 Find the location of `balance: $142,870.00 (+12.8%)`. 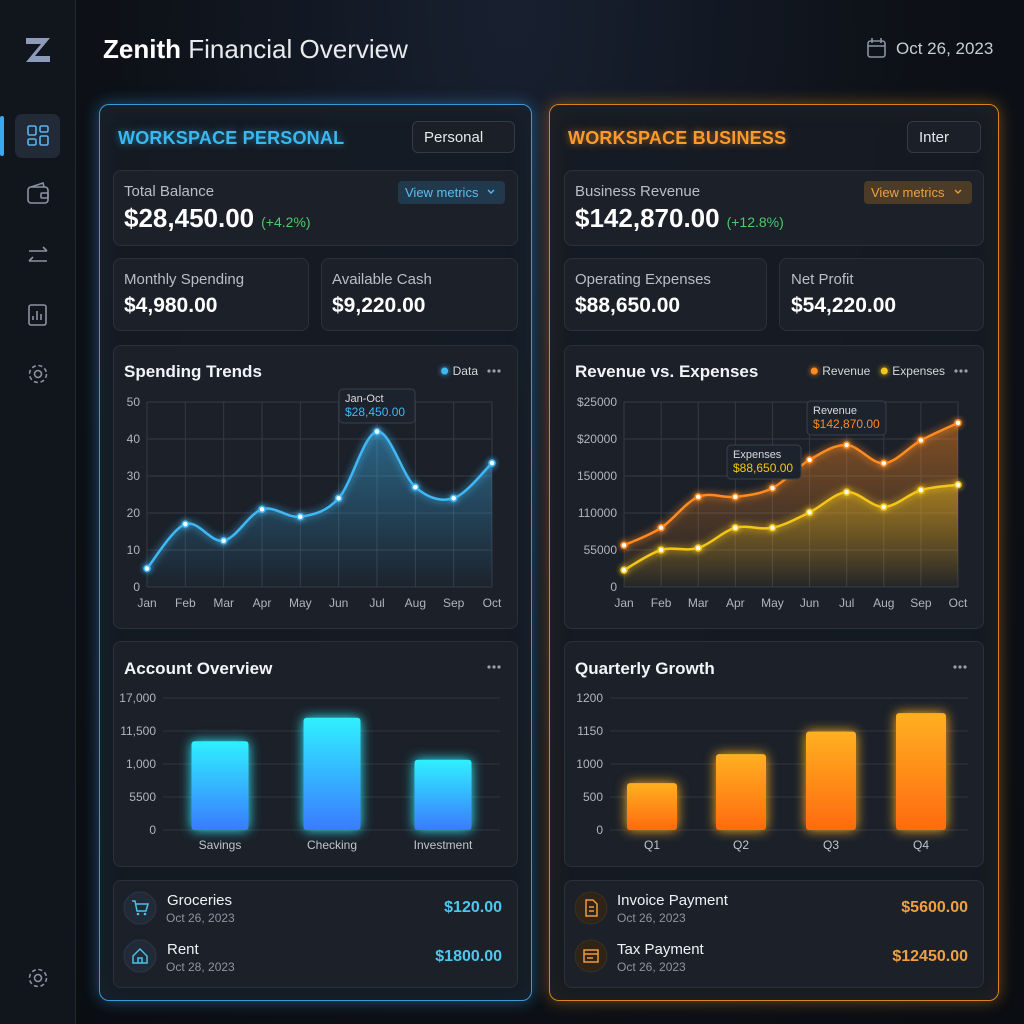

balance: $142,870.00 (+12.8%) is located at coordinates (679, 218).